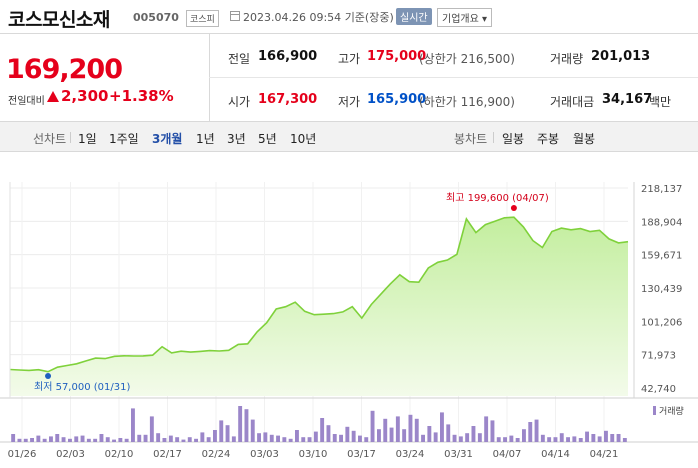 The width and height of the screenshot is (698, 468). I want to click on x-tick-label: 02/10, so click(119, 454).